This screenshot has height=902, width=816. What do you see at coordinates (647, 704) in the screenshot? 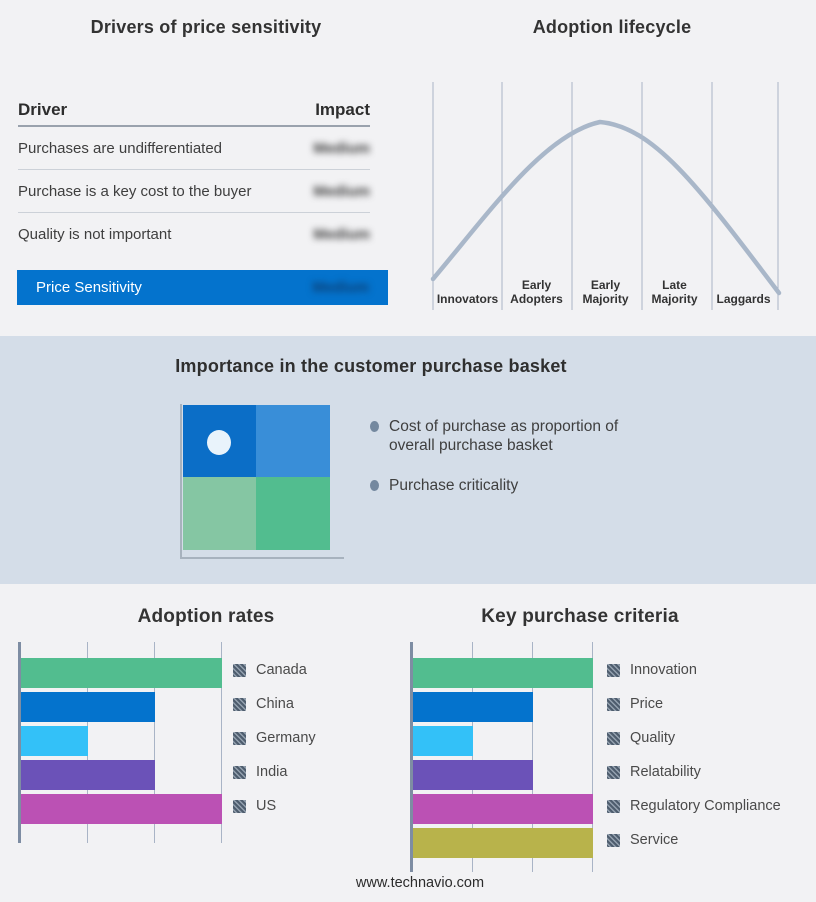
I see `legend-label: Price` at bounding box center [647, 704].